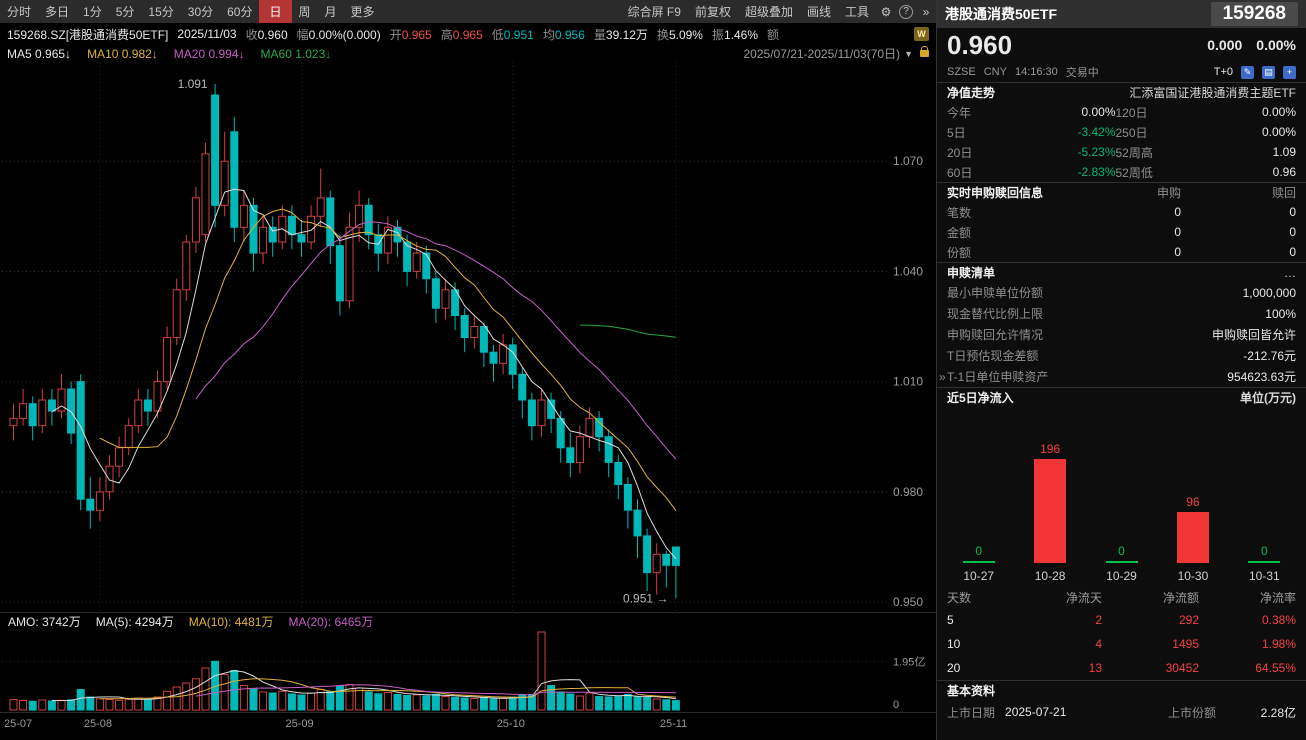 The width and height of the screenshot is (1306, 740). Describe the element at coordinates (92, 12) in the screenshot. I see `tab-1min: 1分` at that location.